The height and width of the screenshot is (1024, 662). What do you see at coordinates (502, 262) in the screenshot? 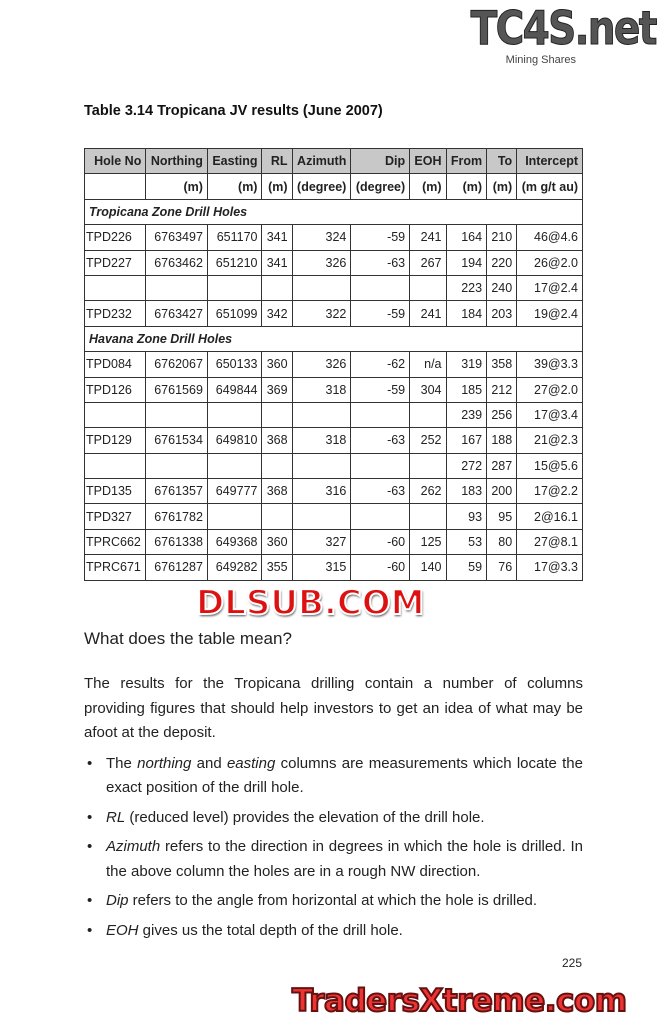
I see `table-cell: 220` at bounding box center [502, 262].